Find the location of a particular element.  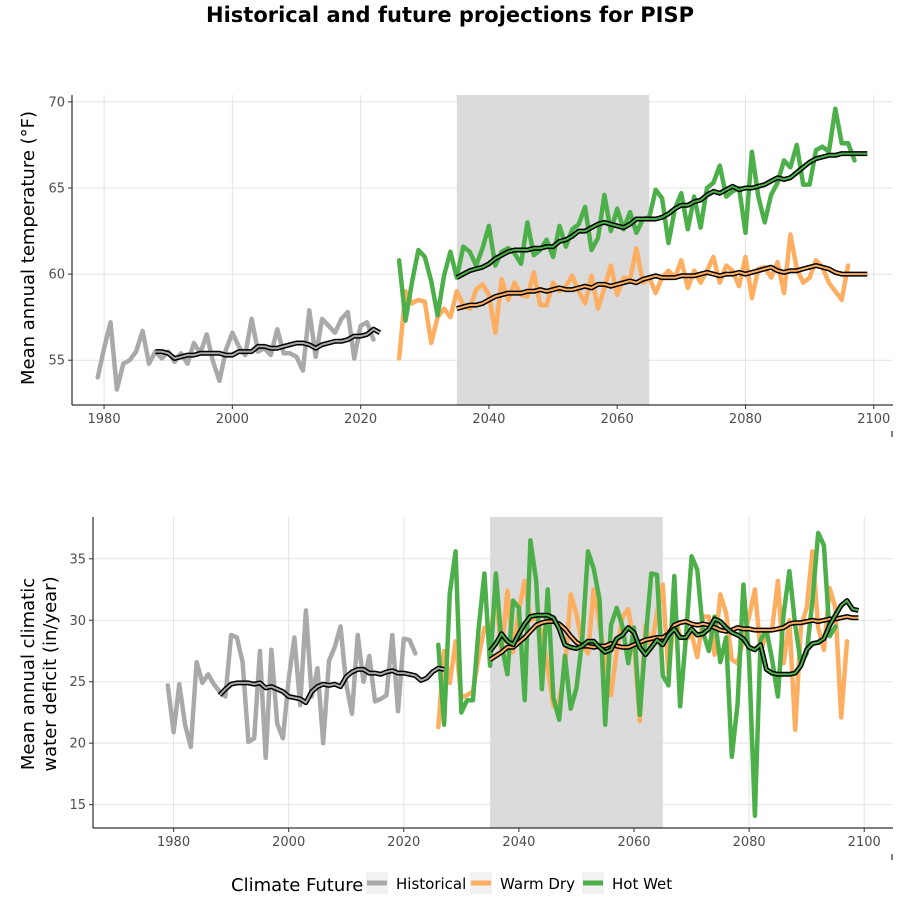

y-tick-label: 55 is located at coordinates (56, 361).